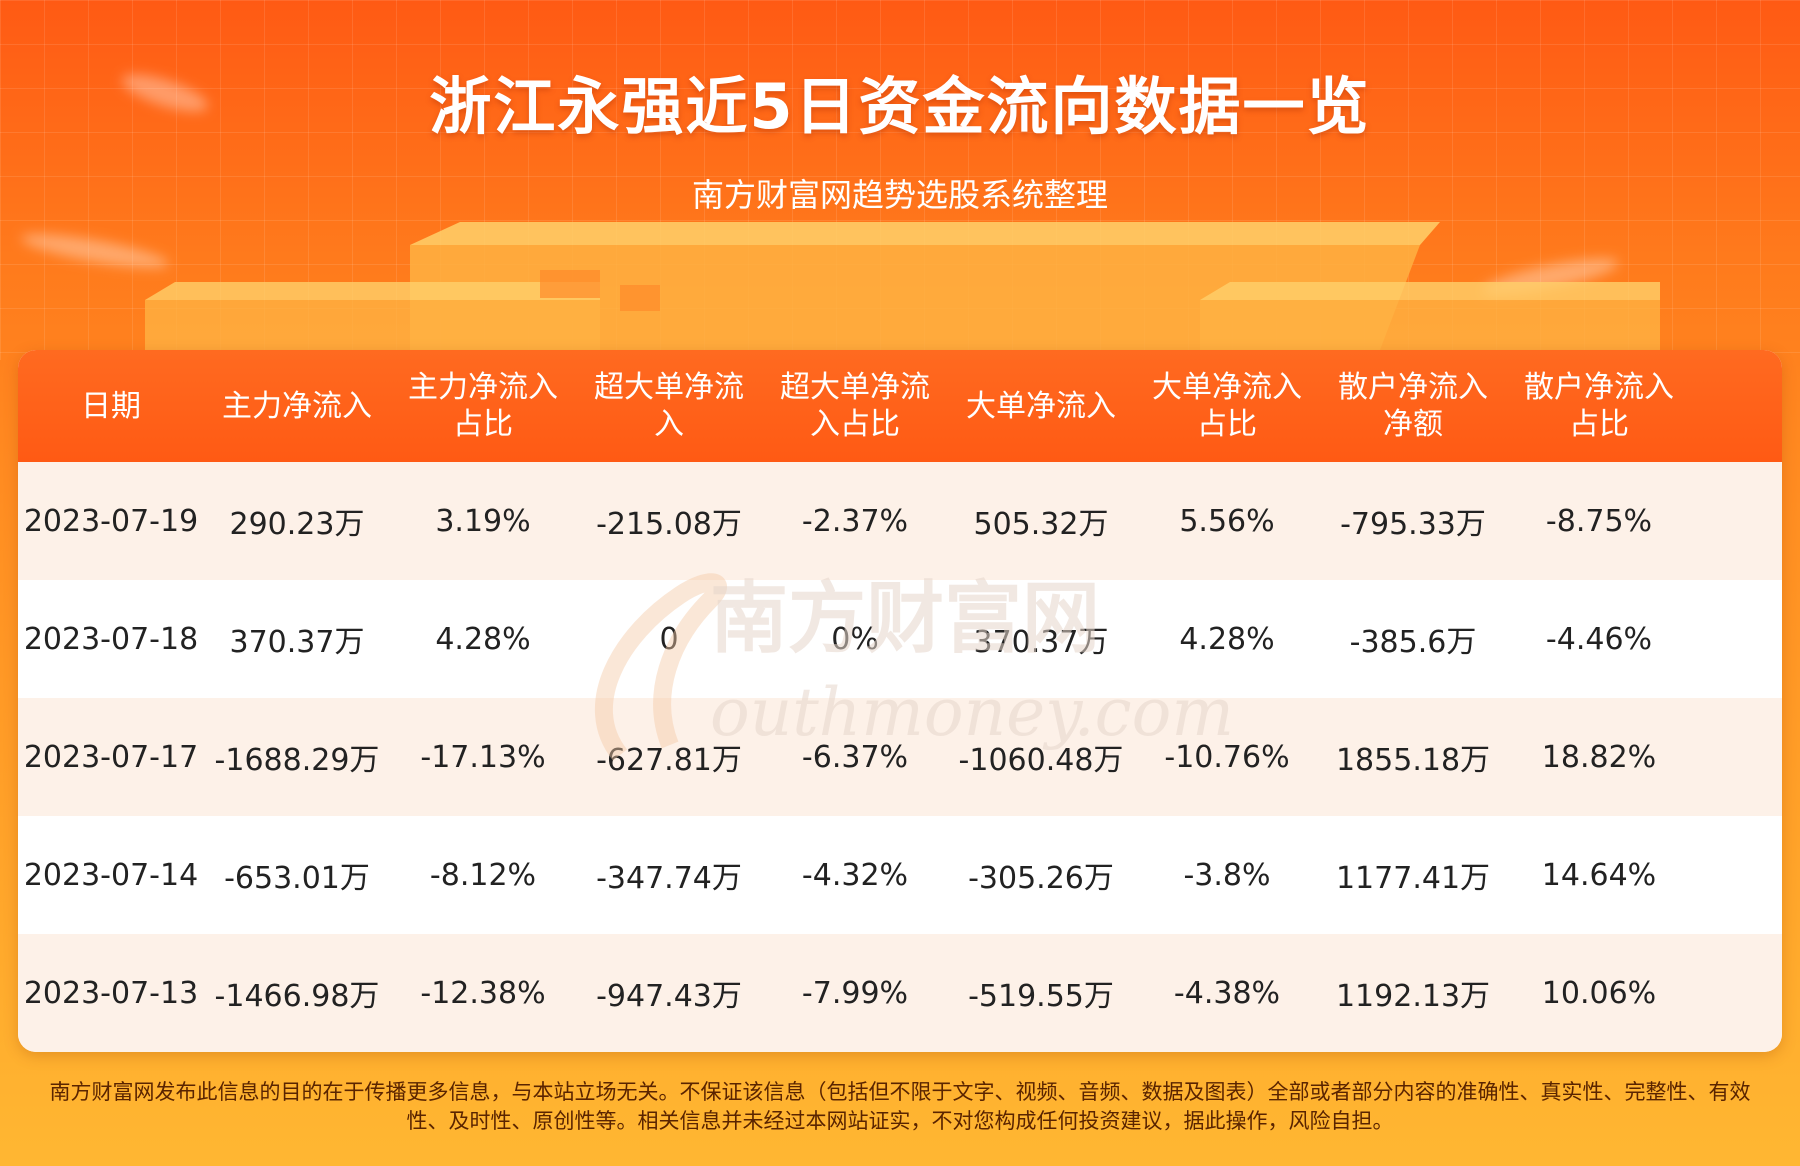 This screenshot has width=1800, height=1166. What do you see at coordinates (1599, 406) in the screenshot?
I see `header-retail-net-inflow-ratio: 散户净流入 占比` at bounding box center [1599, 406].